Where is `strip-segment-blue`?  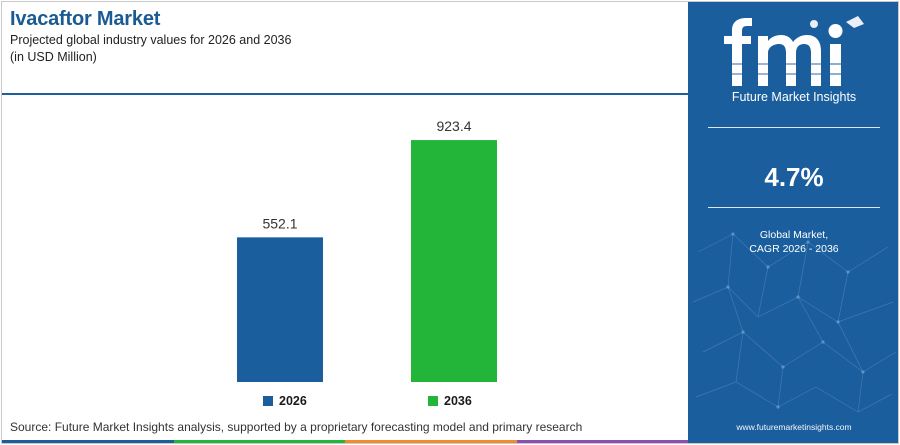 strip-segment-blue is located at coordinates (88, 441).